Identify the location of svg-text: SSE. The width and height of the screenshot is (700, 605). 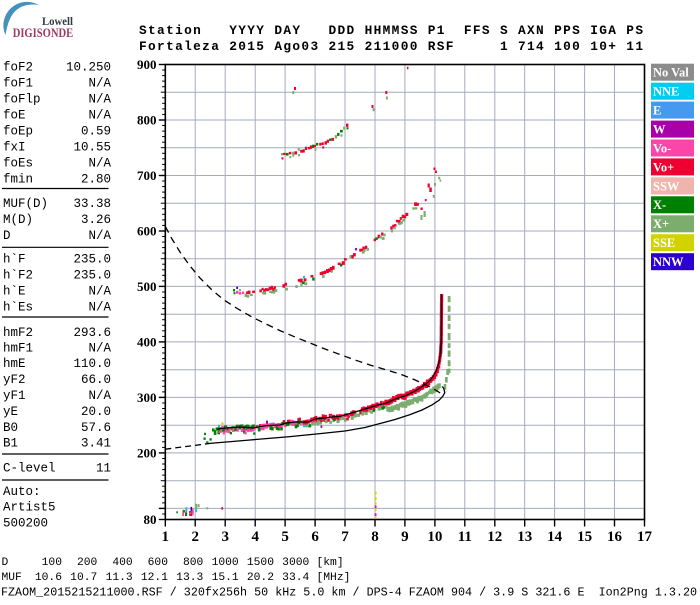
(664, 243).